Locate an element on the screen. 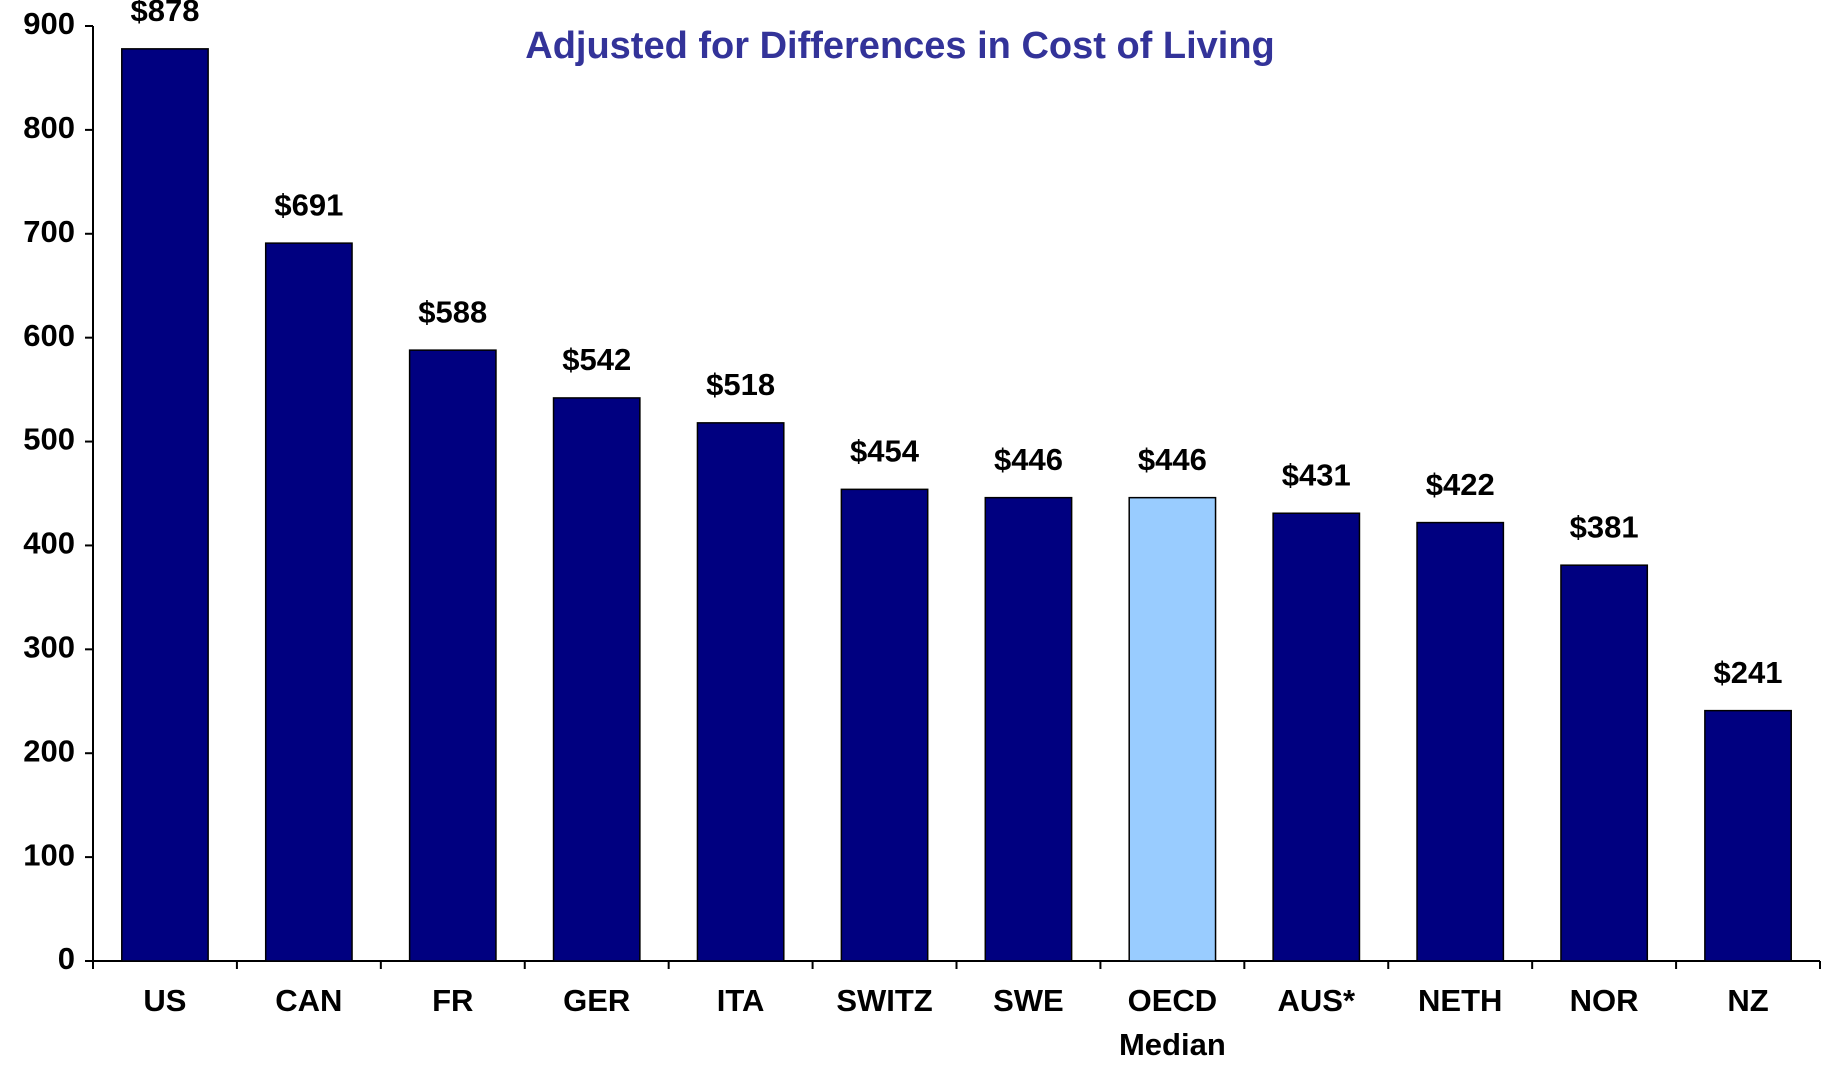  data-label: $542 is located at coordinates (596, 359).